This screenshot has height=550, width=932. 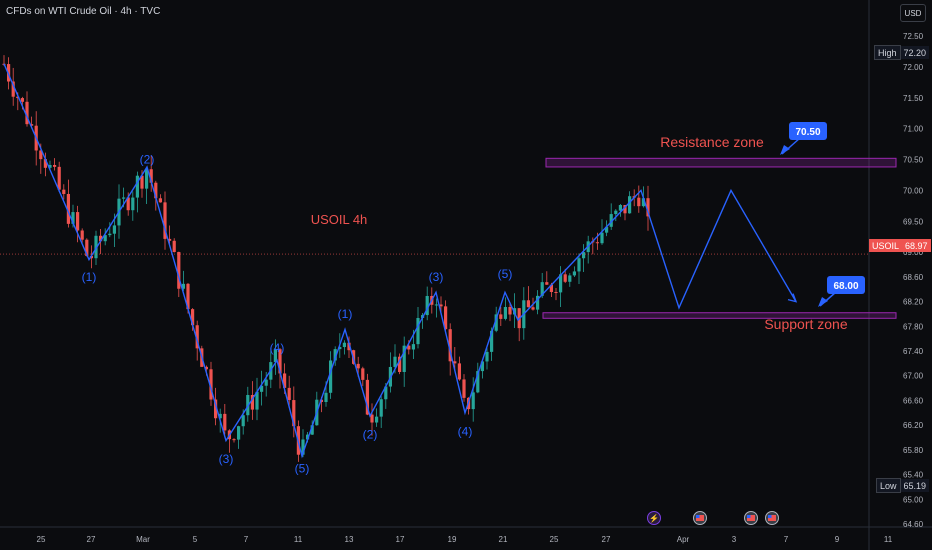 I want to click on time-tick-label: 25, so click(x=41, y=539).